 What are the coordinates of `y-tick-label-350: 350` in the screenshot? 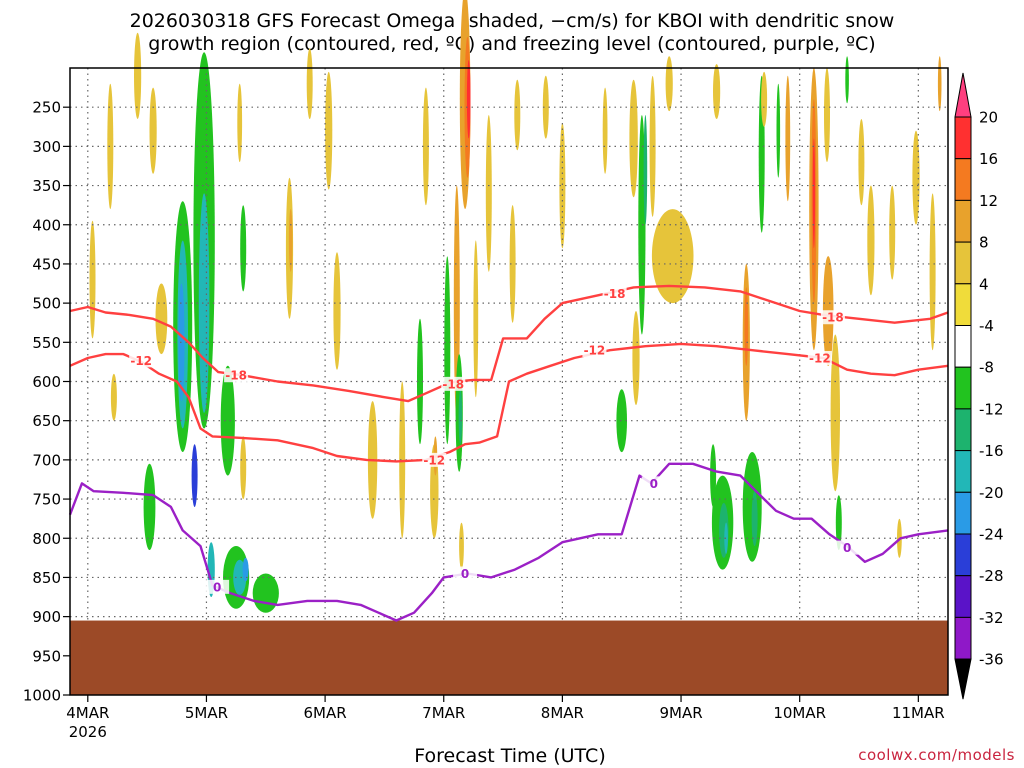 It's located at (46, 186).